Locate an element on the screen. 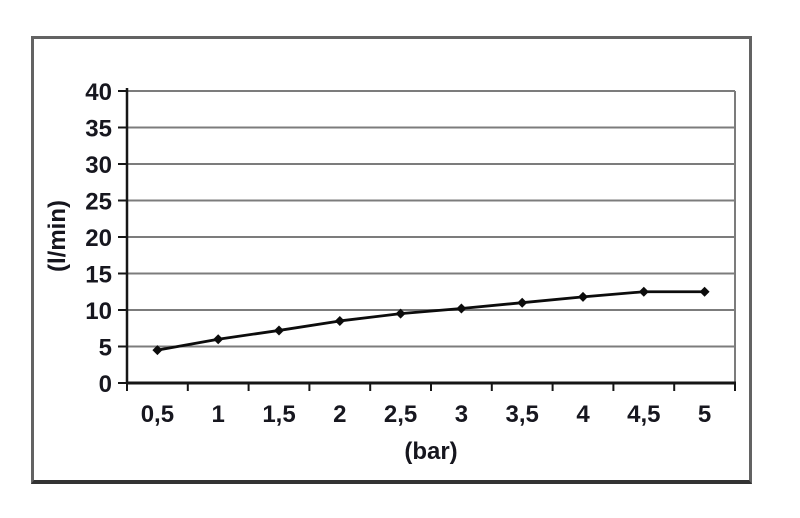 The height and width of the screenshot is (518, 800). y-tick-label: 0 is located at coordinates (105, 384).